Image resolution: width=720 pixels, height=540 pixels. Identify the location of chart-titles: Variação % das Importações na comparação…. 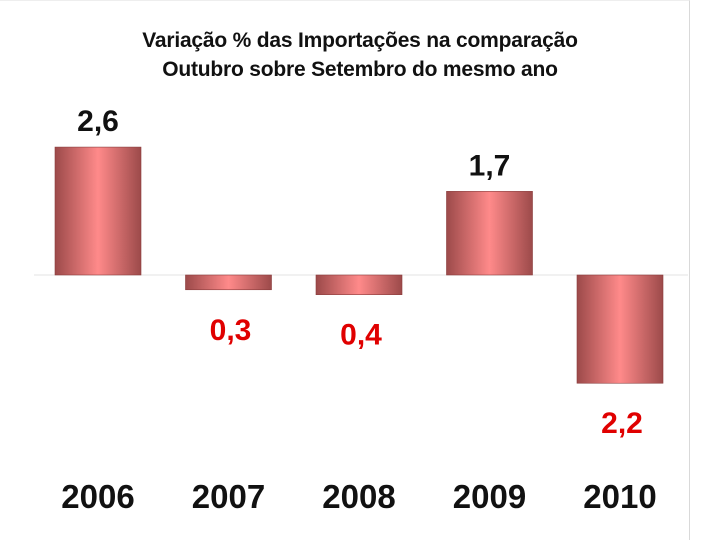
(360, 55).